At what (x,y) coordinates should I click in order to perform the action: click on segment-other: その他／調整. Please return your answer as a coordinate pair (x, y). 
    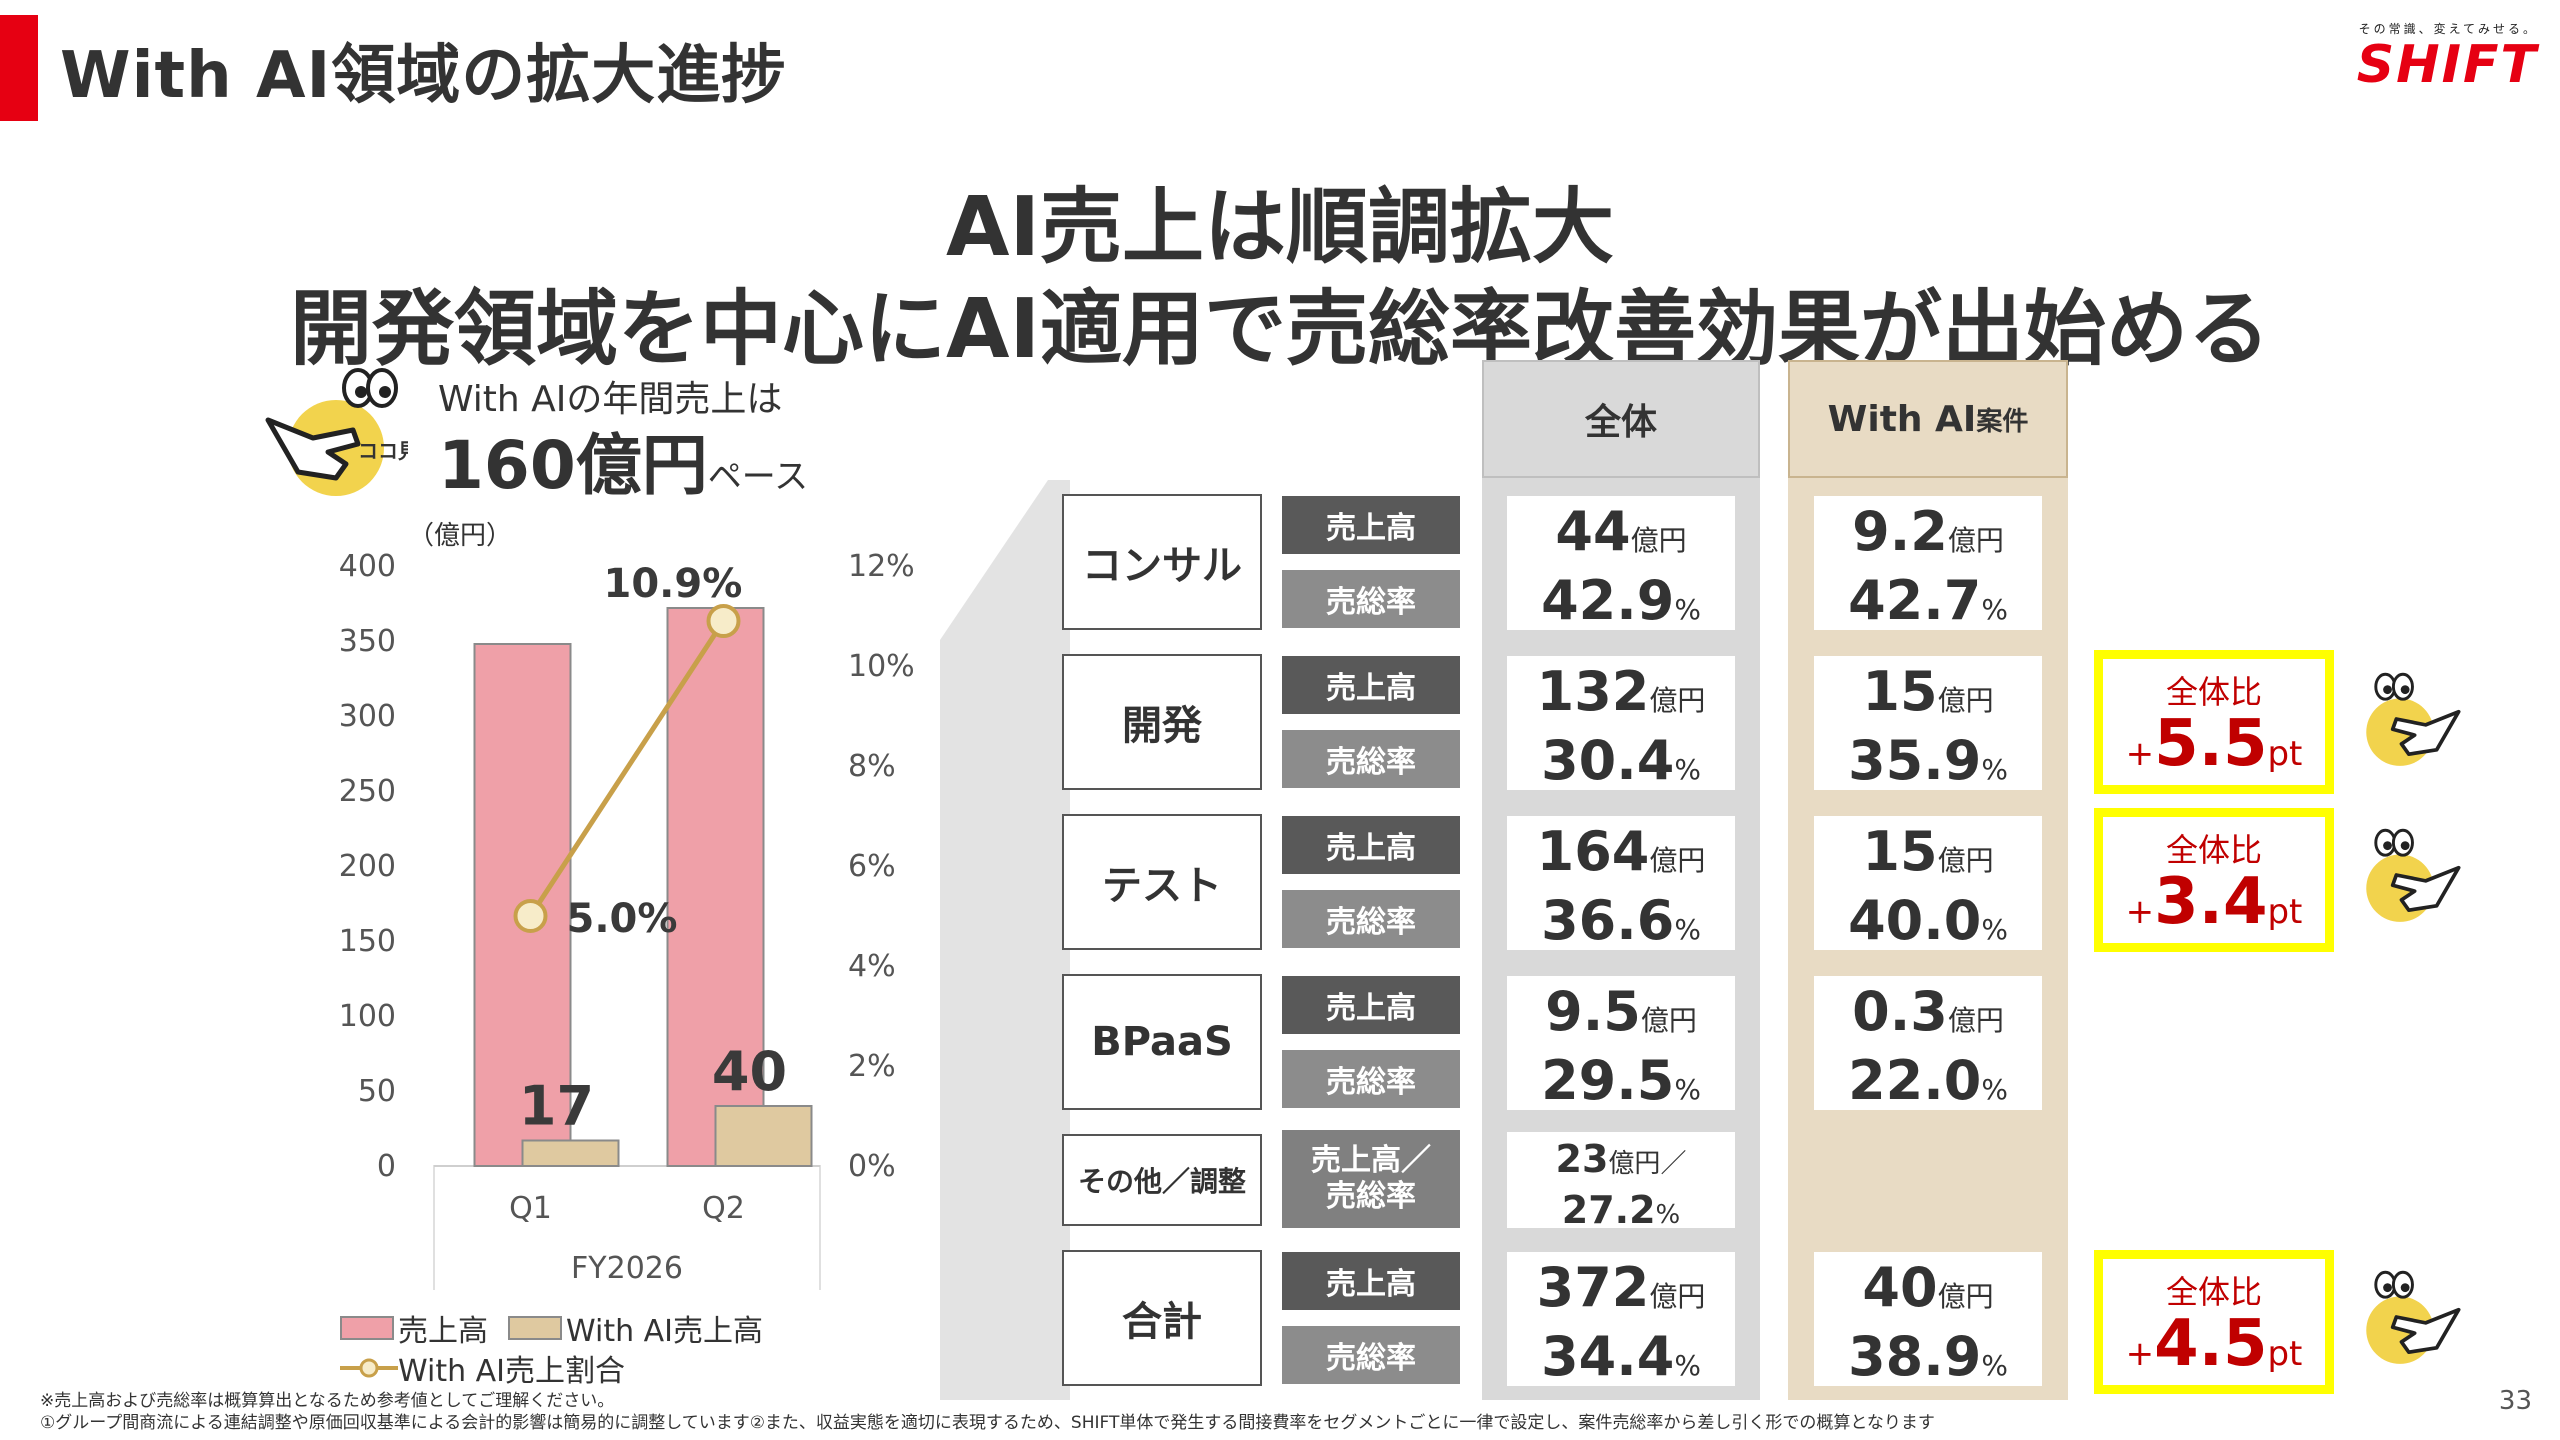
    Looking at the image, I should click on (1162, 1180).